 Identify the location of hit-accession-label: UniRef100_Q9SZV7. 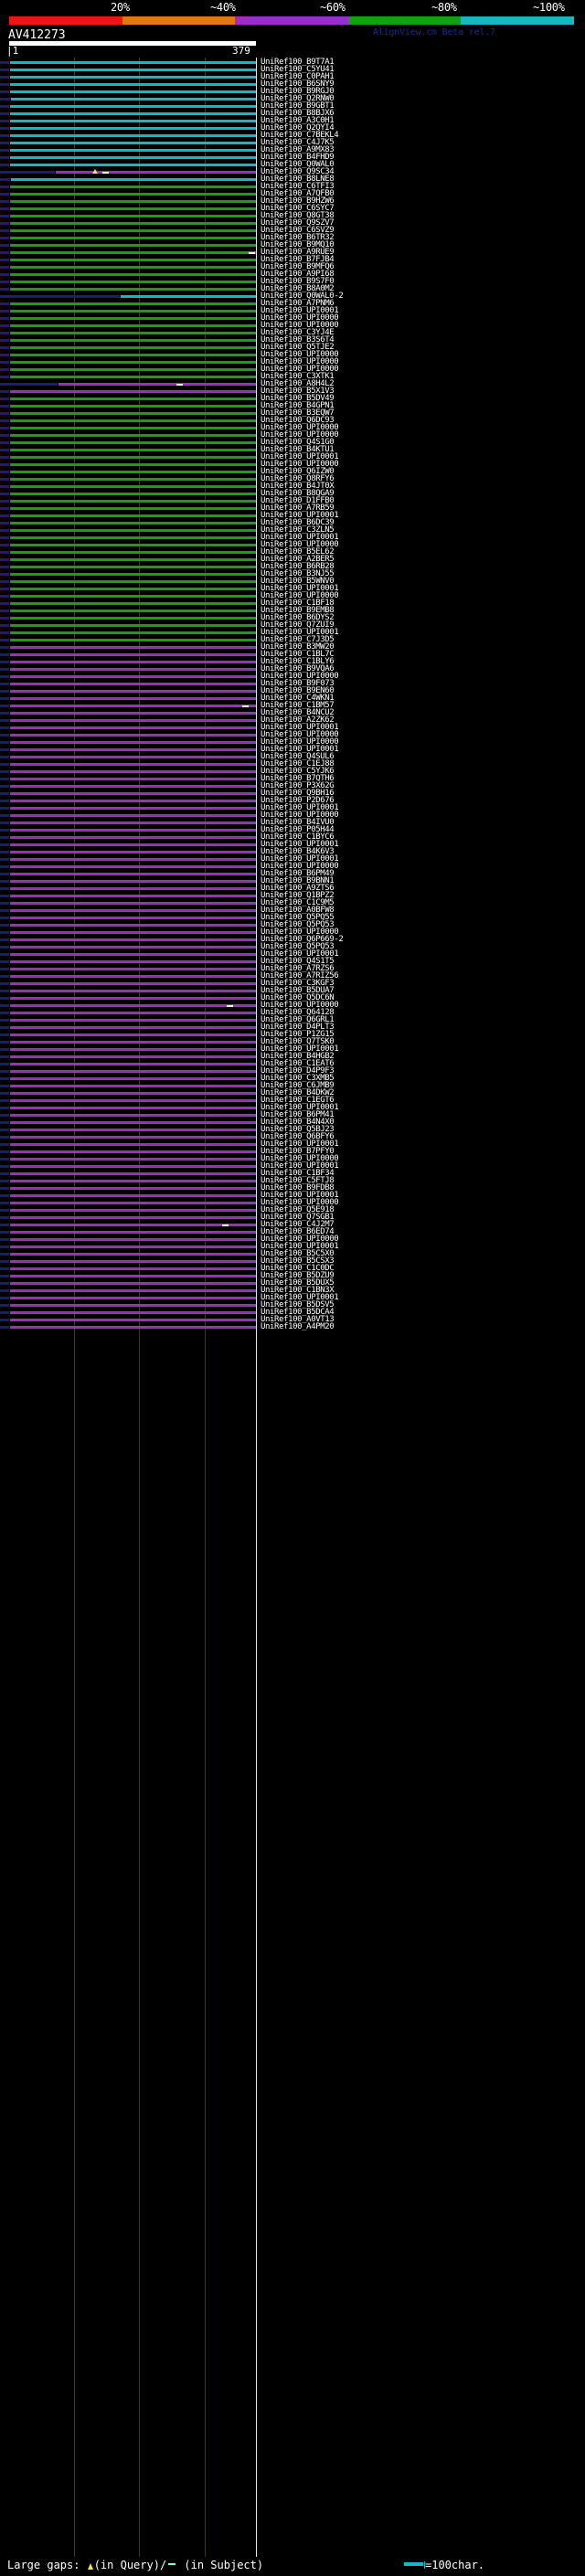
(298, 223).